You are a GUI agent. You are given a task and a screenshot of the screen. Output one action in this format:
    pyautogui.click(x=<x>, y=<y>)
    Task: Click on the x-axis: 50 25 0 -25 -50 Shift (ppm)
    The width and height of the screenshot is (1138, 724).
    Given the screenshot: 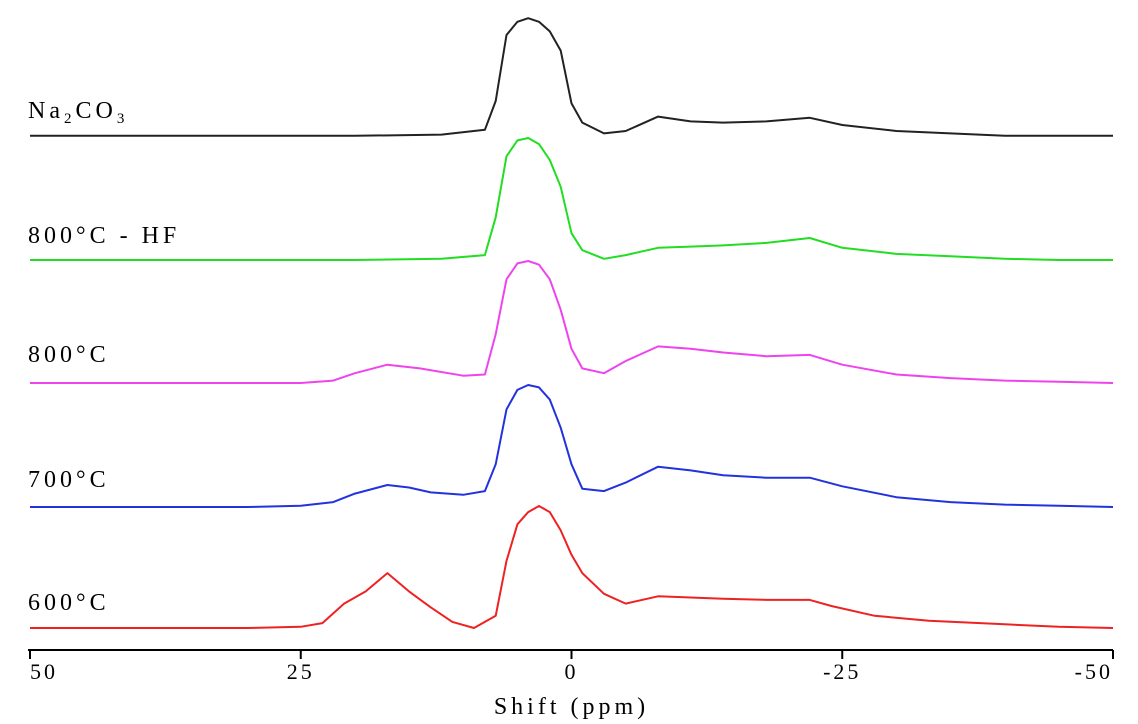 What is the action you would take?
    pyautogui.click(x=571, y=684)
    